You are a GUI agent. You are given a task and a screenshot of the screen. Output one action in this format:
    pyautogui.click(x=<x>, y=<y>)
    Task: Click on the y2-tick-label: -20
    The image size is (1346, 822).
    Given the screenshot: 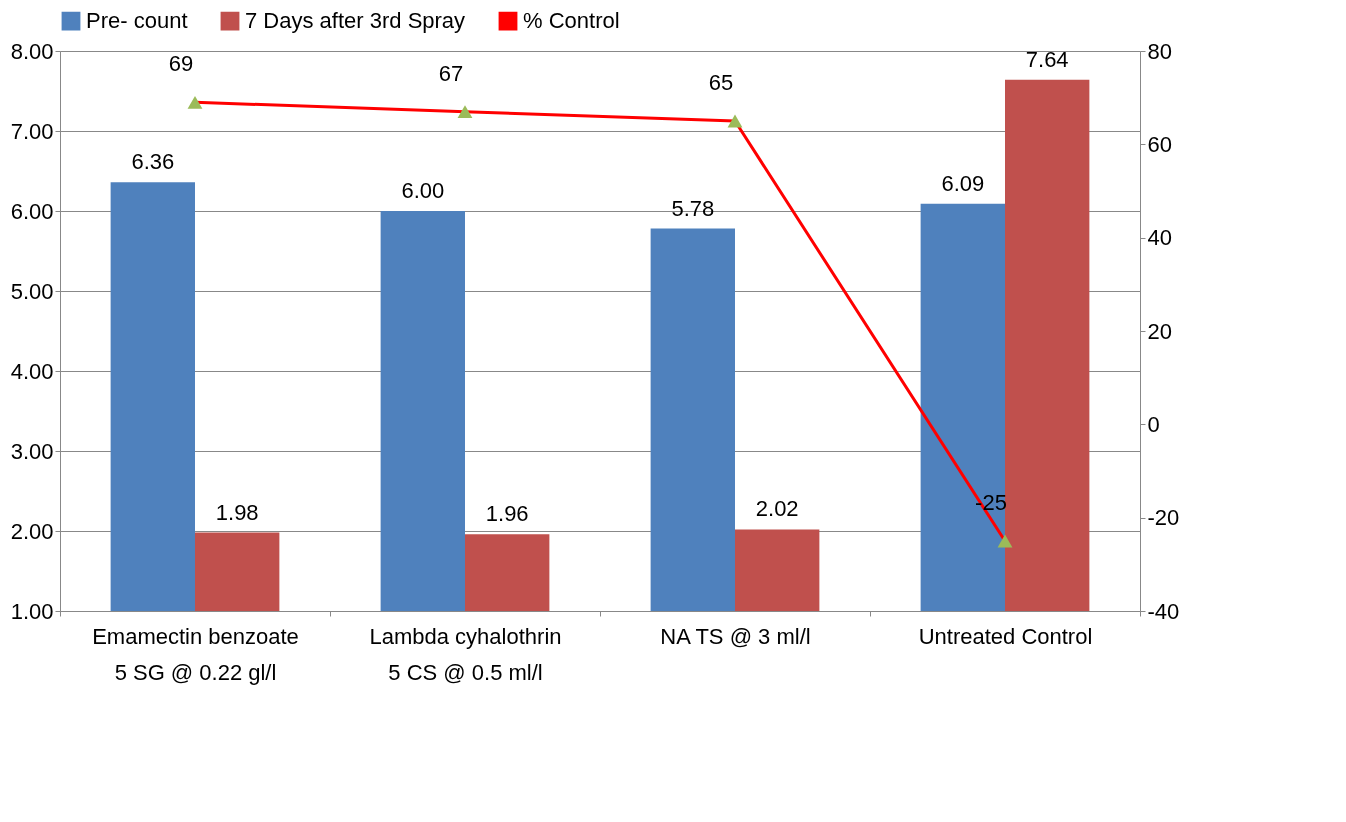 What is the action you would take?
    pyautogui.click(x=1163, y=518)
    